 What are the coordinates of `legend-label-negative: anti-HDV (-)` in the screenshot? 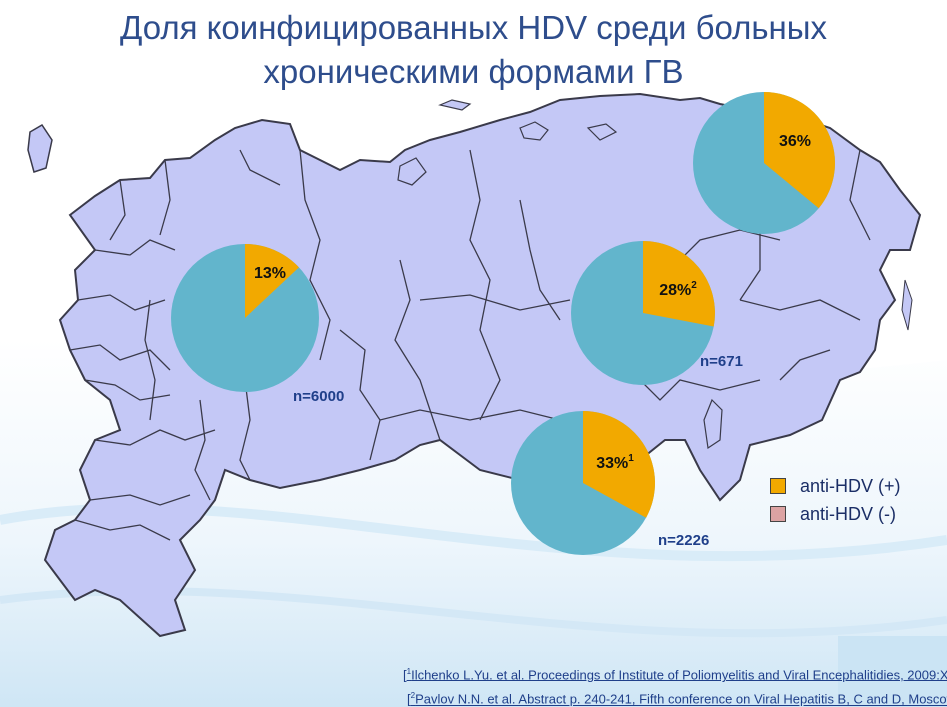 It's located at (848, 513).